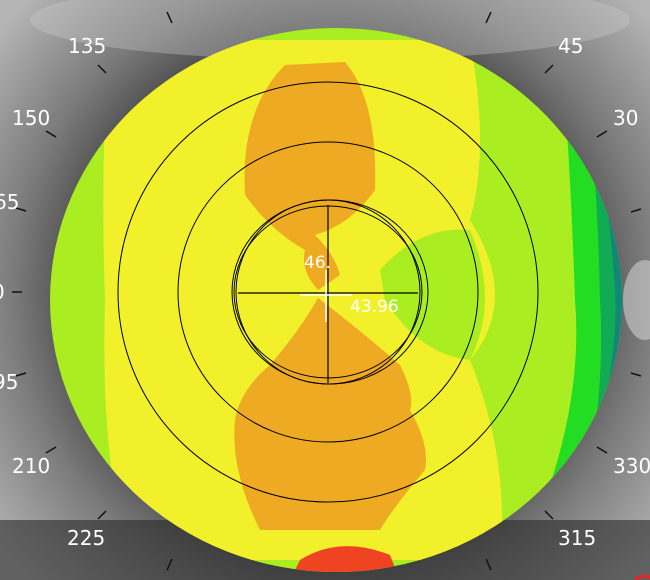 This screenshot has height=580, width=650. I want to click on axis-label-330: 330, so click(631, 466).